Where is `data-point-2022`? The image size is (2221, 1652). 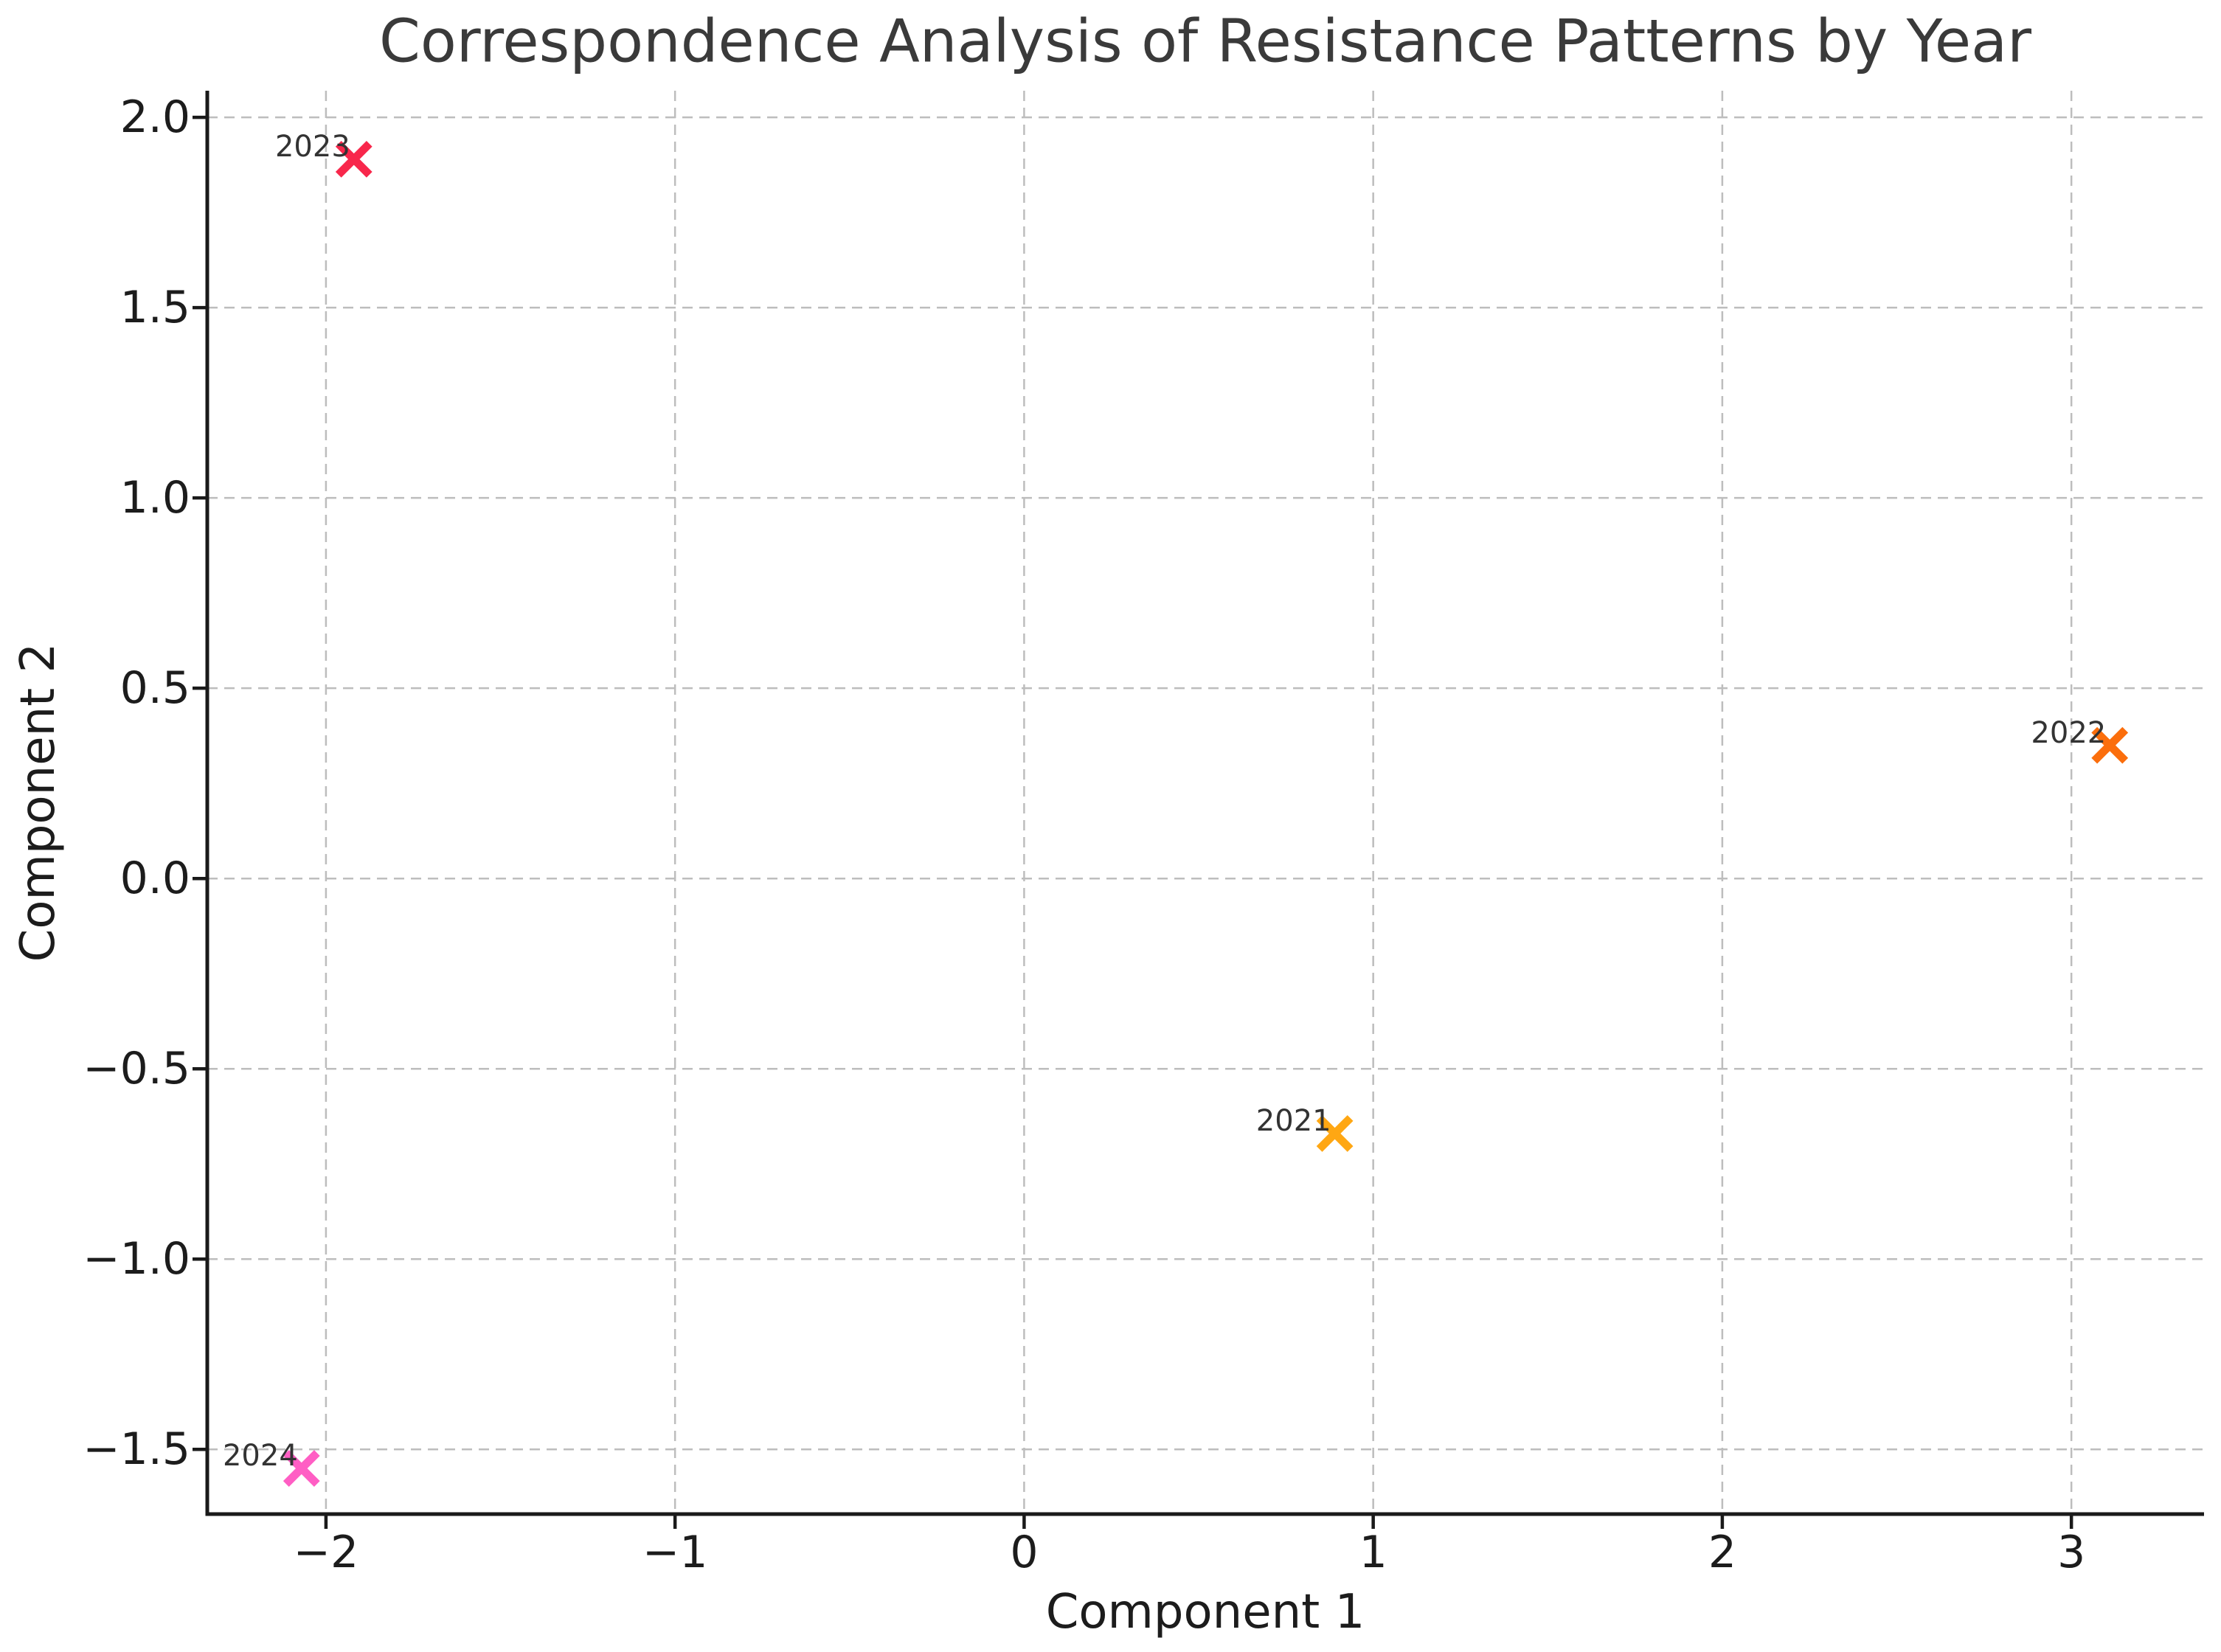 data-point-2022 is located at coordinates (2110, 745).